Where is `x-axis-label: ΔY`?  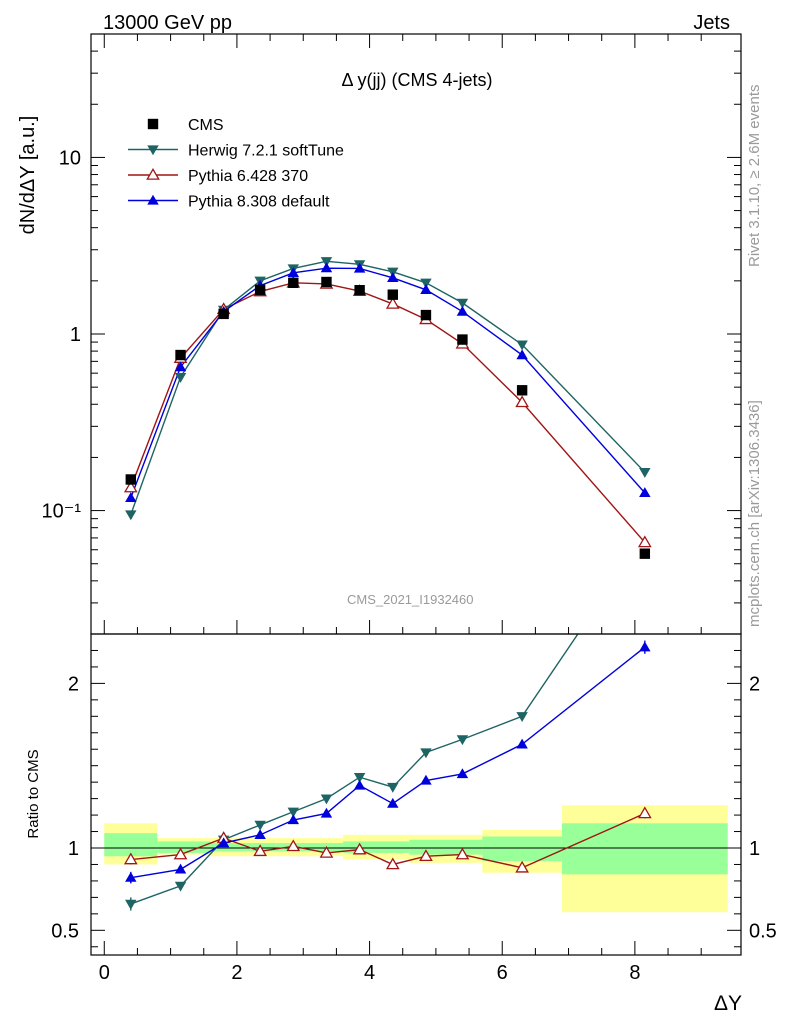 x-axis-label: ΔY is located at coordinates (728, 1003).